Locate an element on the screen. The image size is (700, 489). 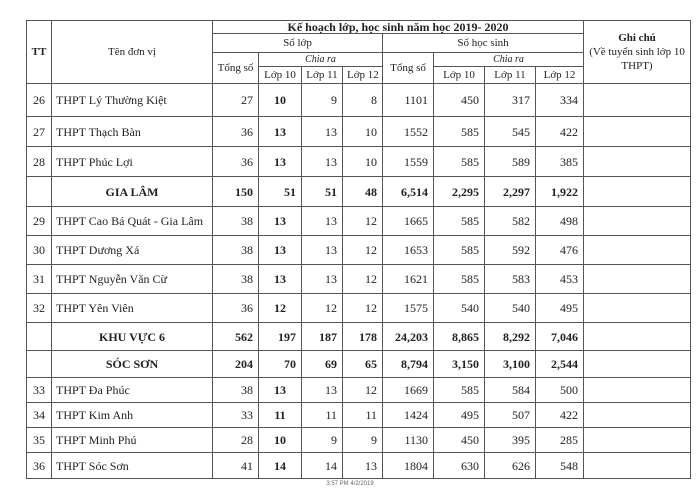
unit-name: GIA LÂM is located at coordinates (132, 191).